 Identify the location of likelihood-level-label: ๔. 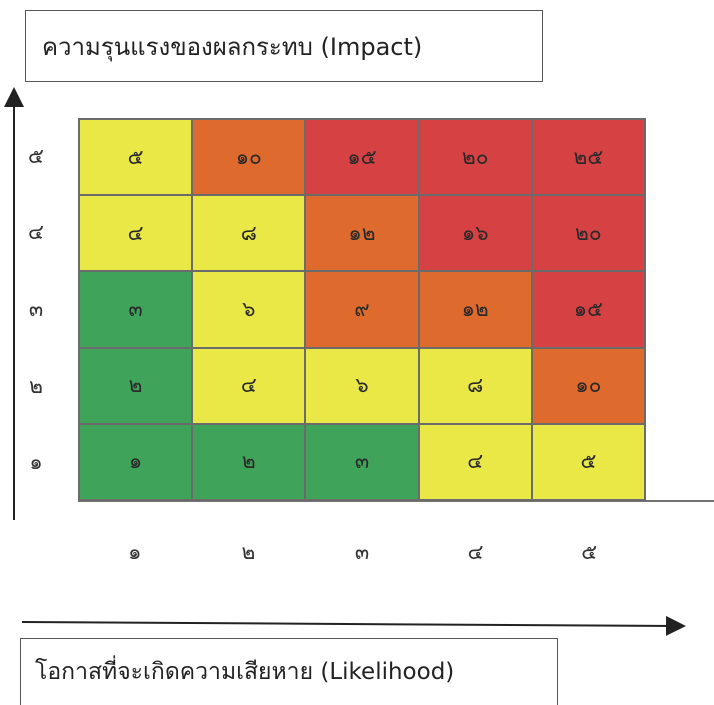
(475, 551).